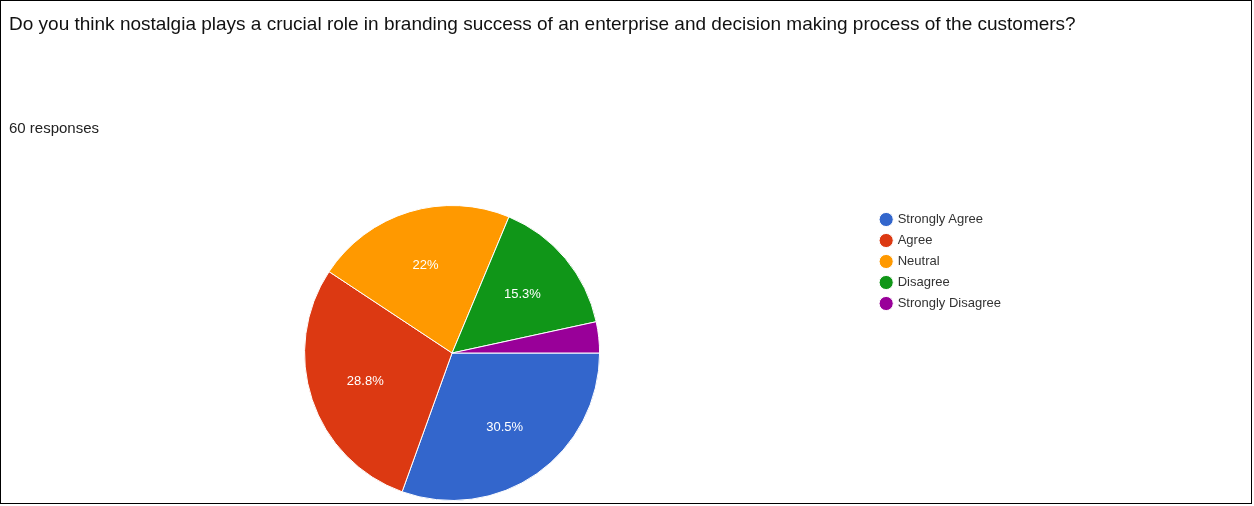 This screenshot has height=506, width=1254. I want to click on legend-label: Disagree, so click(923, 282).